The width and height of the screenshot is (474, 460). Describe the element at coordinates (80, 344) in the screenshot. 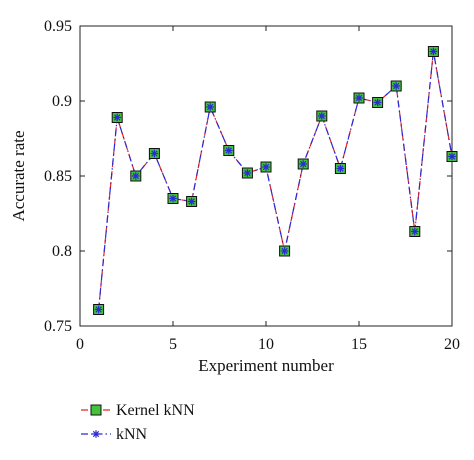

I see `x-tick-label: 0` at that location.